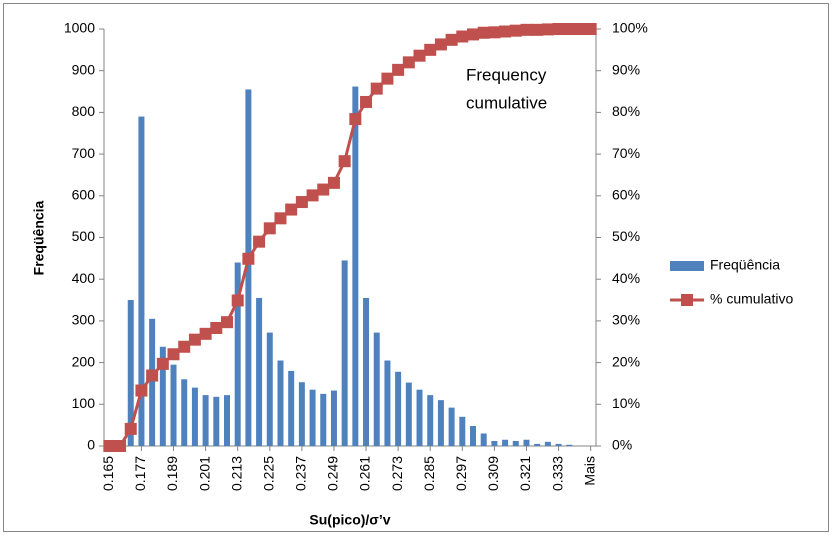  I want to click on y2-tick-label: 80%, so click(626, 111).